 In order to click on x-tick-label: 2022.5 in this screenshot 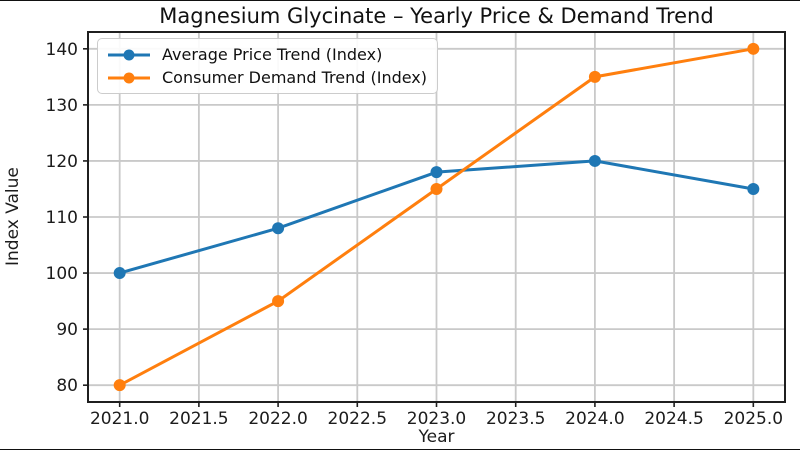, I will do `click(357, 419)`.